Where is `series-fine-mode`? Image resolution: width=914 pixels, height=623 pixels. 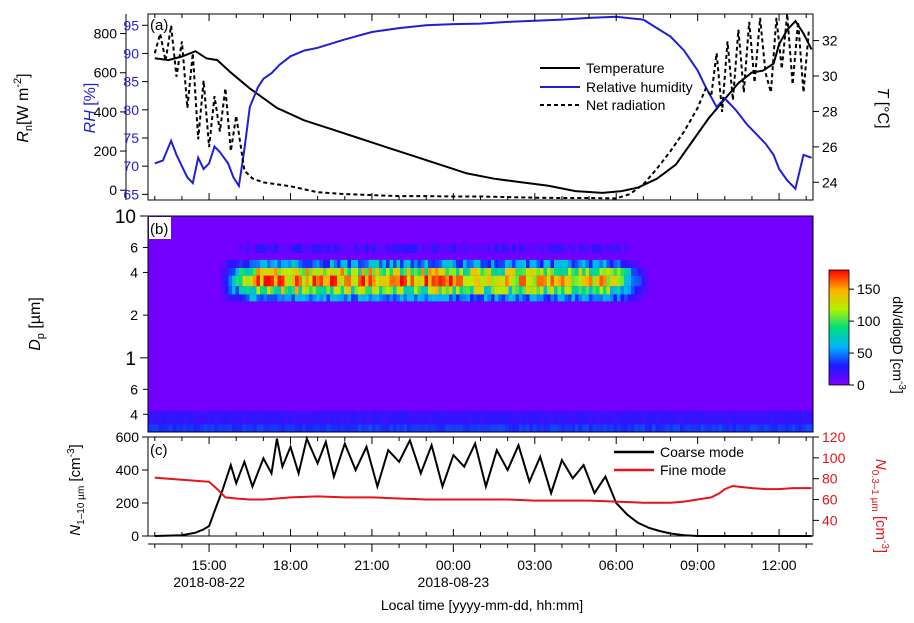
series-fine-mode is located at coordinates (483, 490).